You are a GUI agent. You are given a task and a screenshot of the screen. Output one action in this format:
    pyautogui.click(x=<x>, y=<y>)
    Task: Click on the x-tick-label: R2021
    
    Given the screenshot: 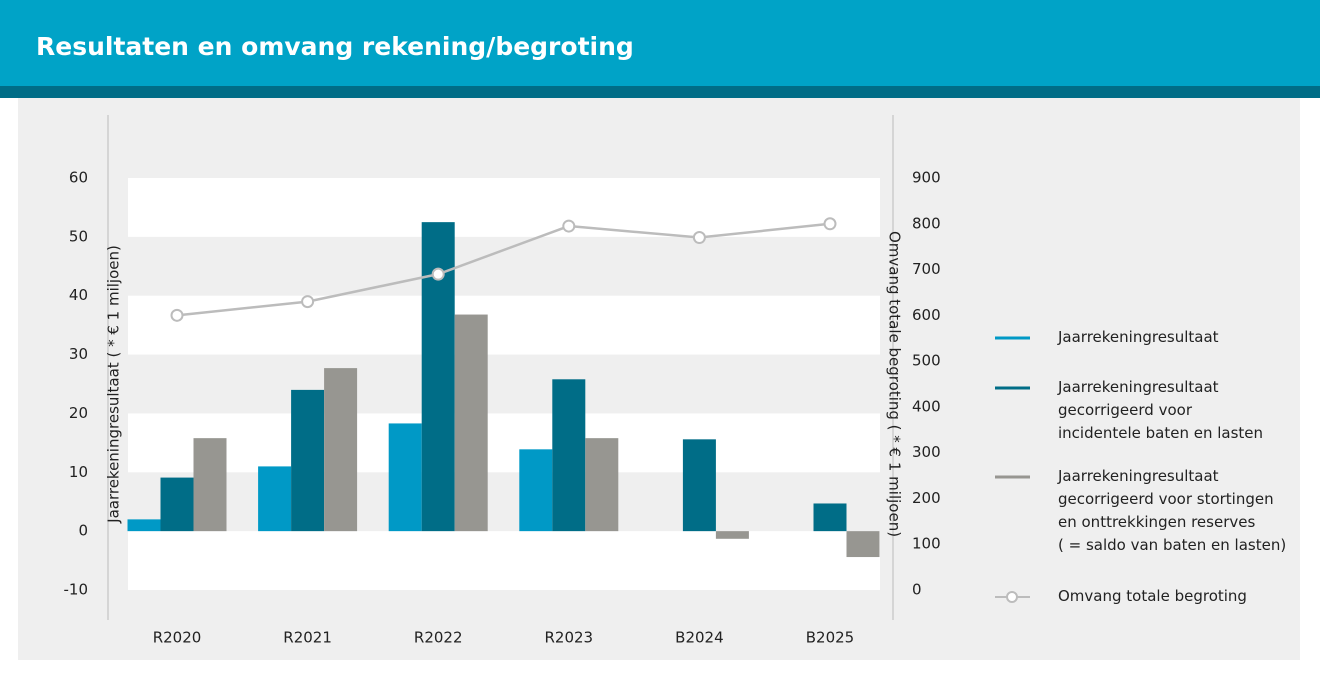 What is the action you would take?
    pyautogui.click(x=307, y=638)
    